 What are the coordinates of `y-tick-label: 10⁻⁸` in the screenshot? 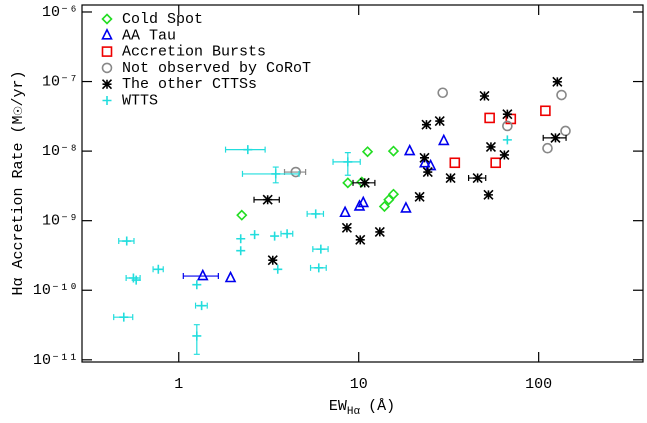 It's located at (60, 151).